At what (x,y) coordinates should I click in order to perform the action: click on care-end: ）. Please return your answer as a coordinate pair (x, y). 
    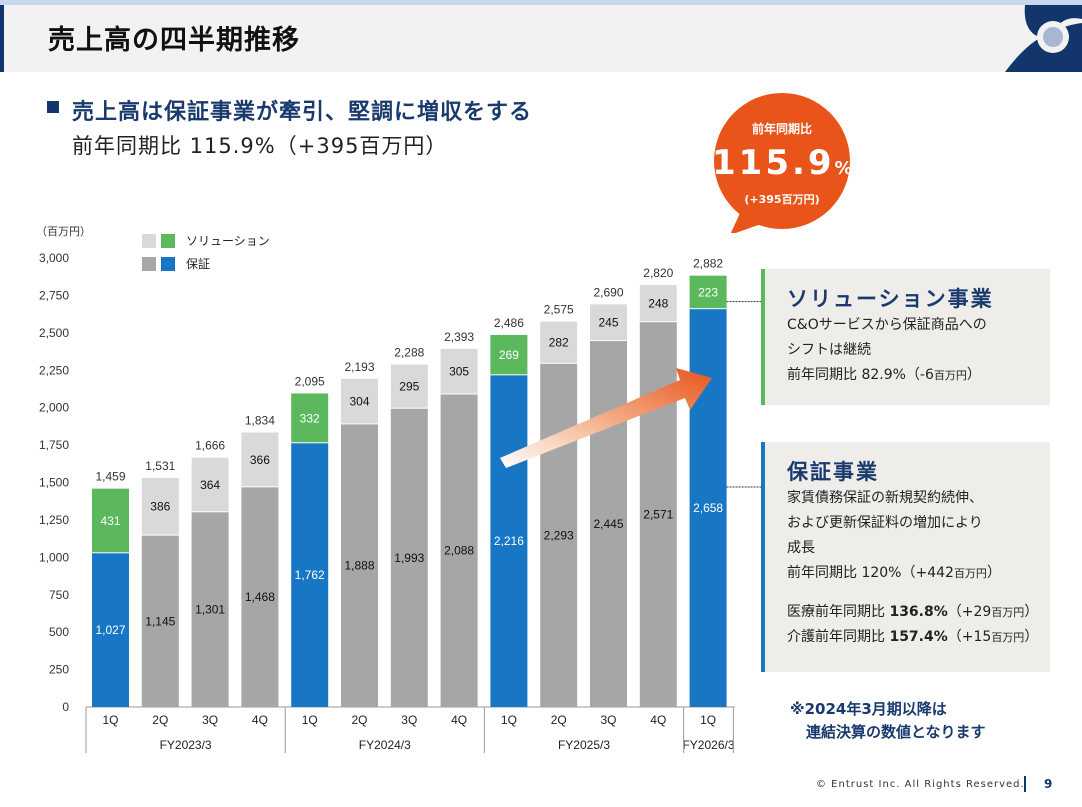
    Looking at the image, I should click on (1031, 637).